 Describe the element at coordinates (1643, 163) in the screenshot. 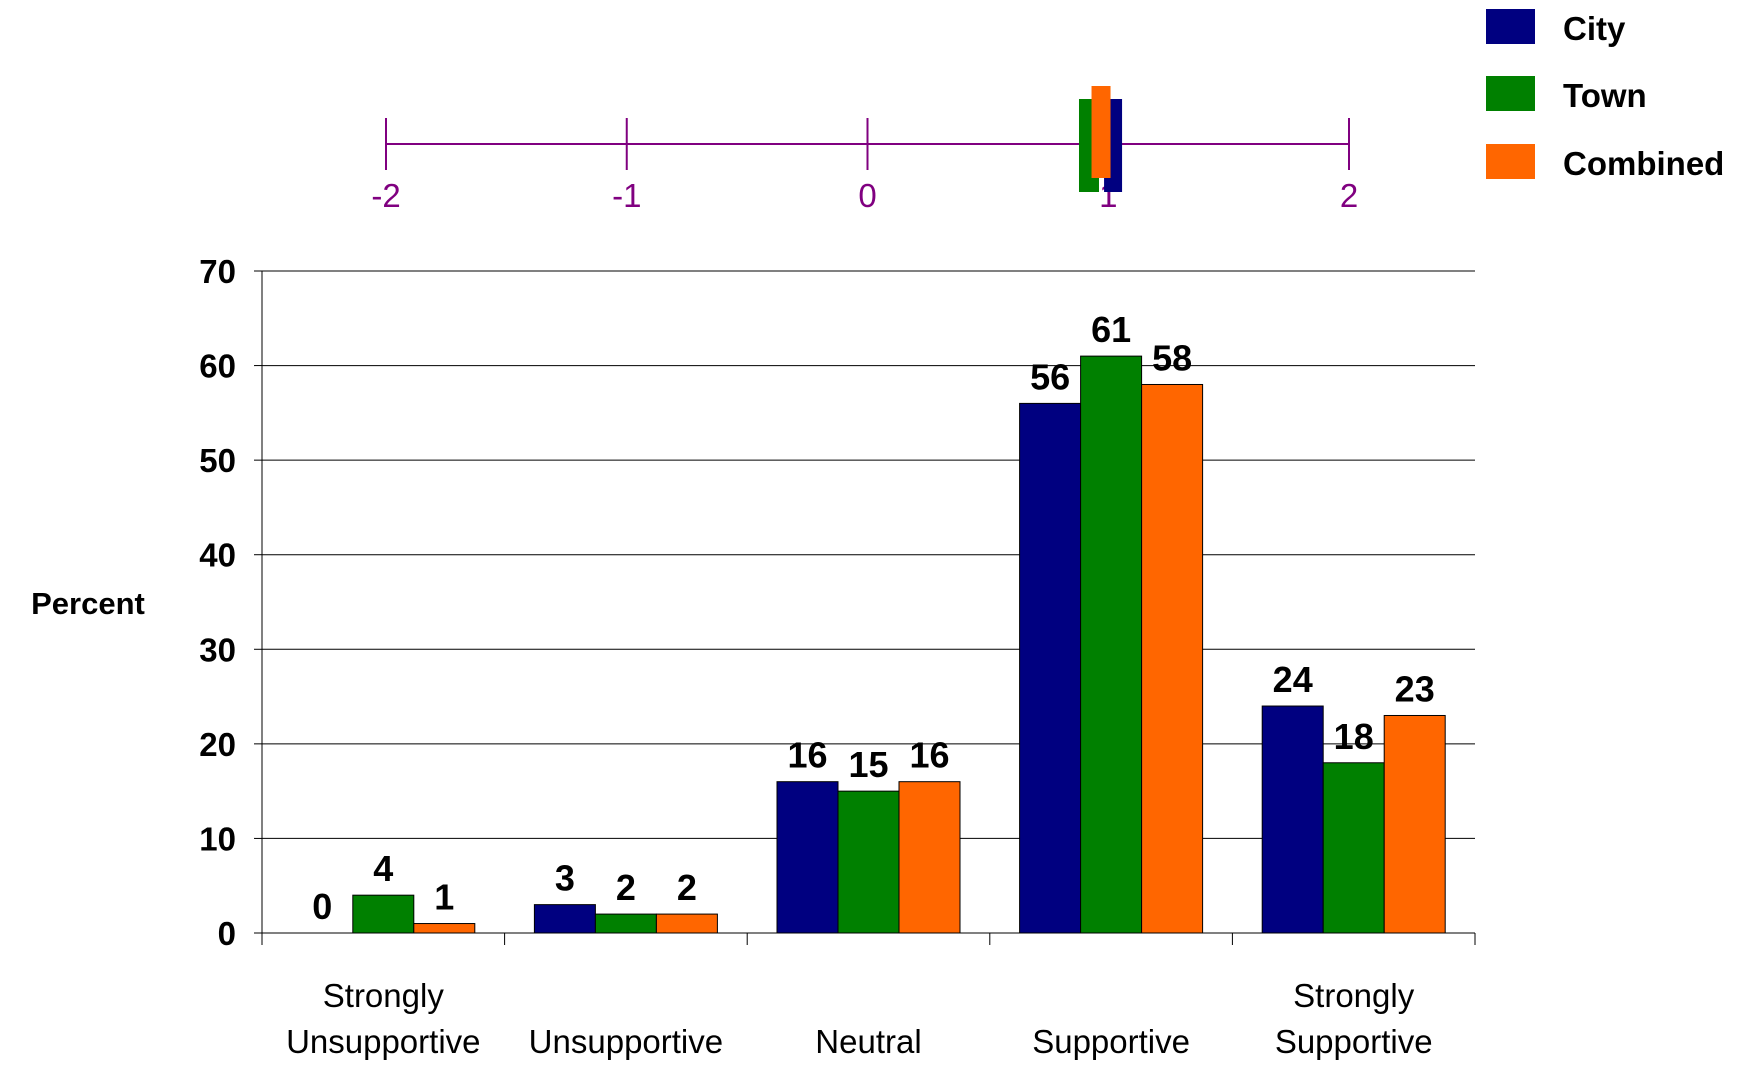

I see `legend-label: Combined` at that location.